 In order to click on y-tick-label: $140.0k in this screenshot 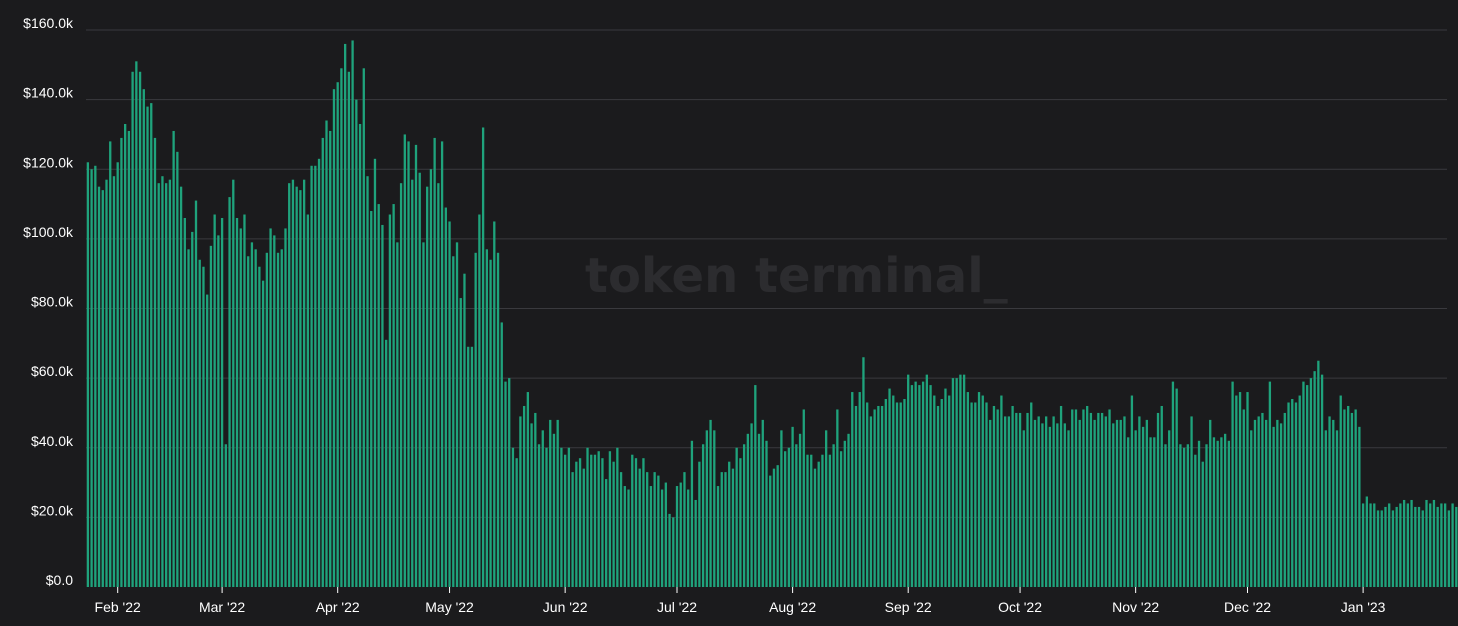, I will do `click(48, 93)`.